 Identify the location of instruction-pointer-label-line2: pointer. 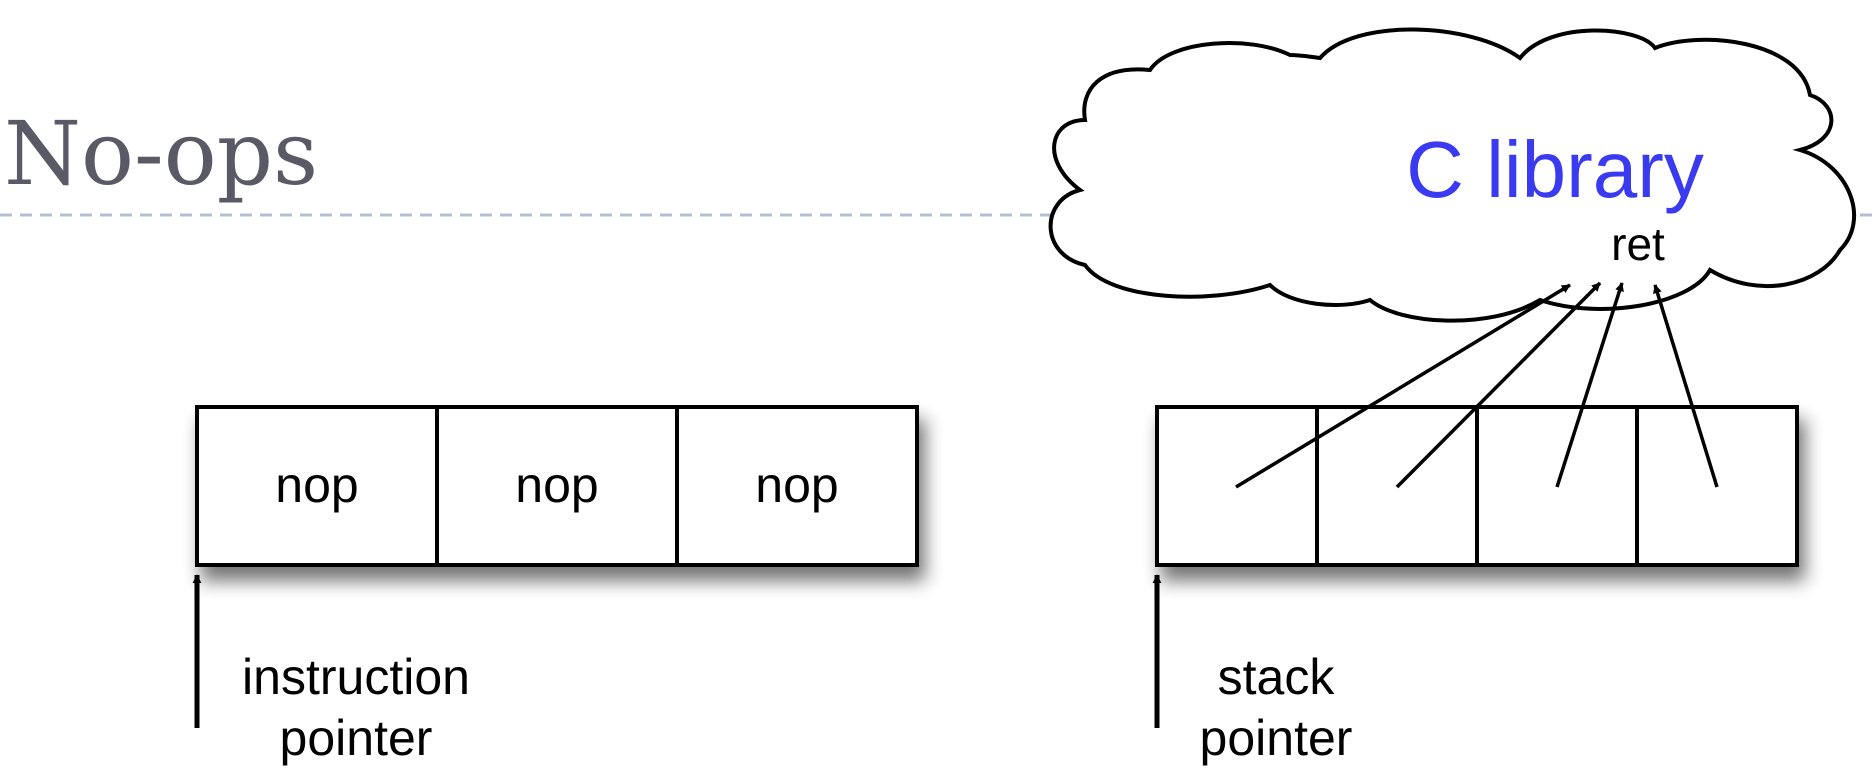
(356, 738).